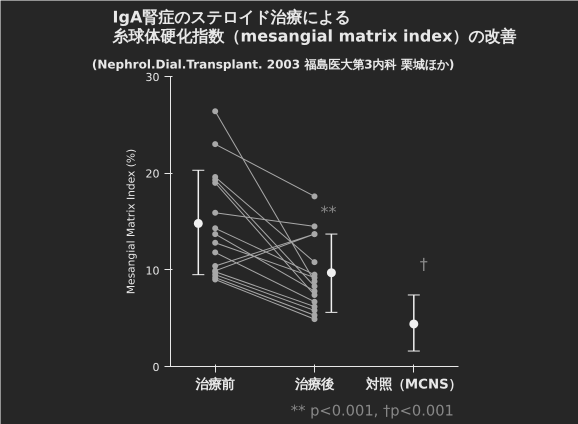  What do you see at coordinates (214, 384) in the screenshot?
I see `x-tick-label: 治療前` at bounding box center [214, 384].